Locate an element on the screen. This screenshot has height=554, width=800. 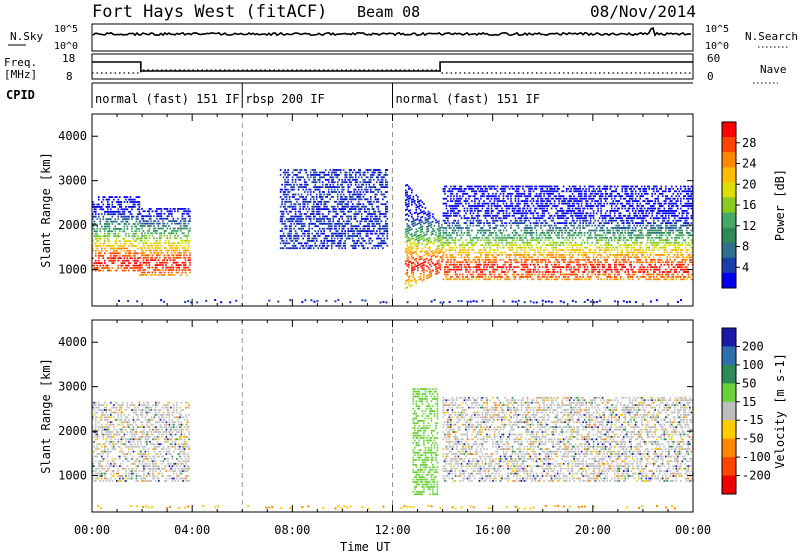
nsearch-tick-high: 10^5 is located at coordinates (717, 29).